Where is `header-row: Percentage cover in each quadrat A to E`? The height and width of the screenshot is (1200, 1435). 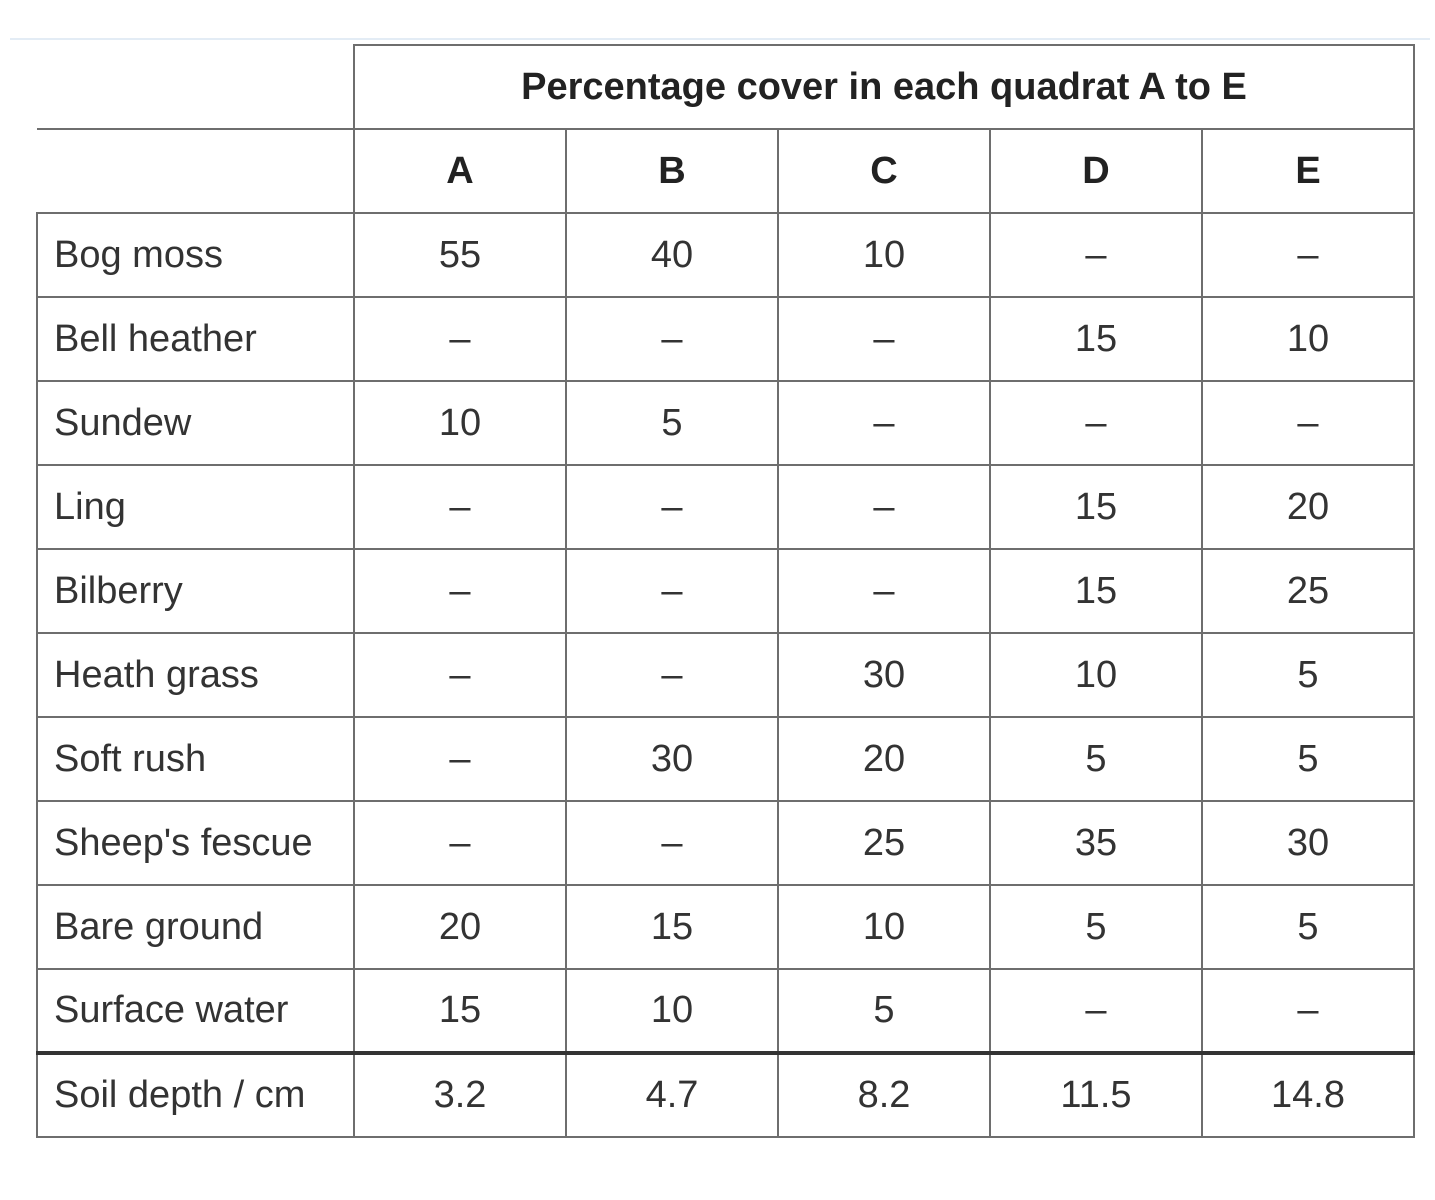 header-row: Percentage cover in each quadrat A to E is located at coordinates (726, 87).